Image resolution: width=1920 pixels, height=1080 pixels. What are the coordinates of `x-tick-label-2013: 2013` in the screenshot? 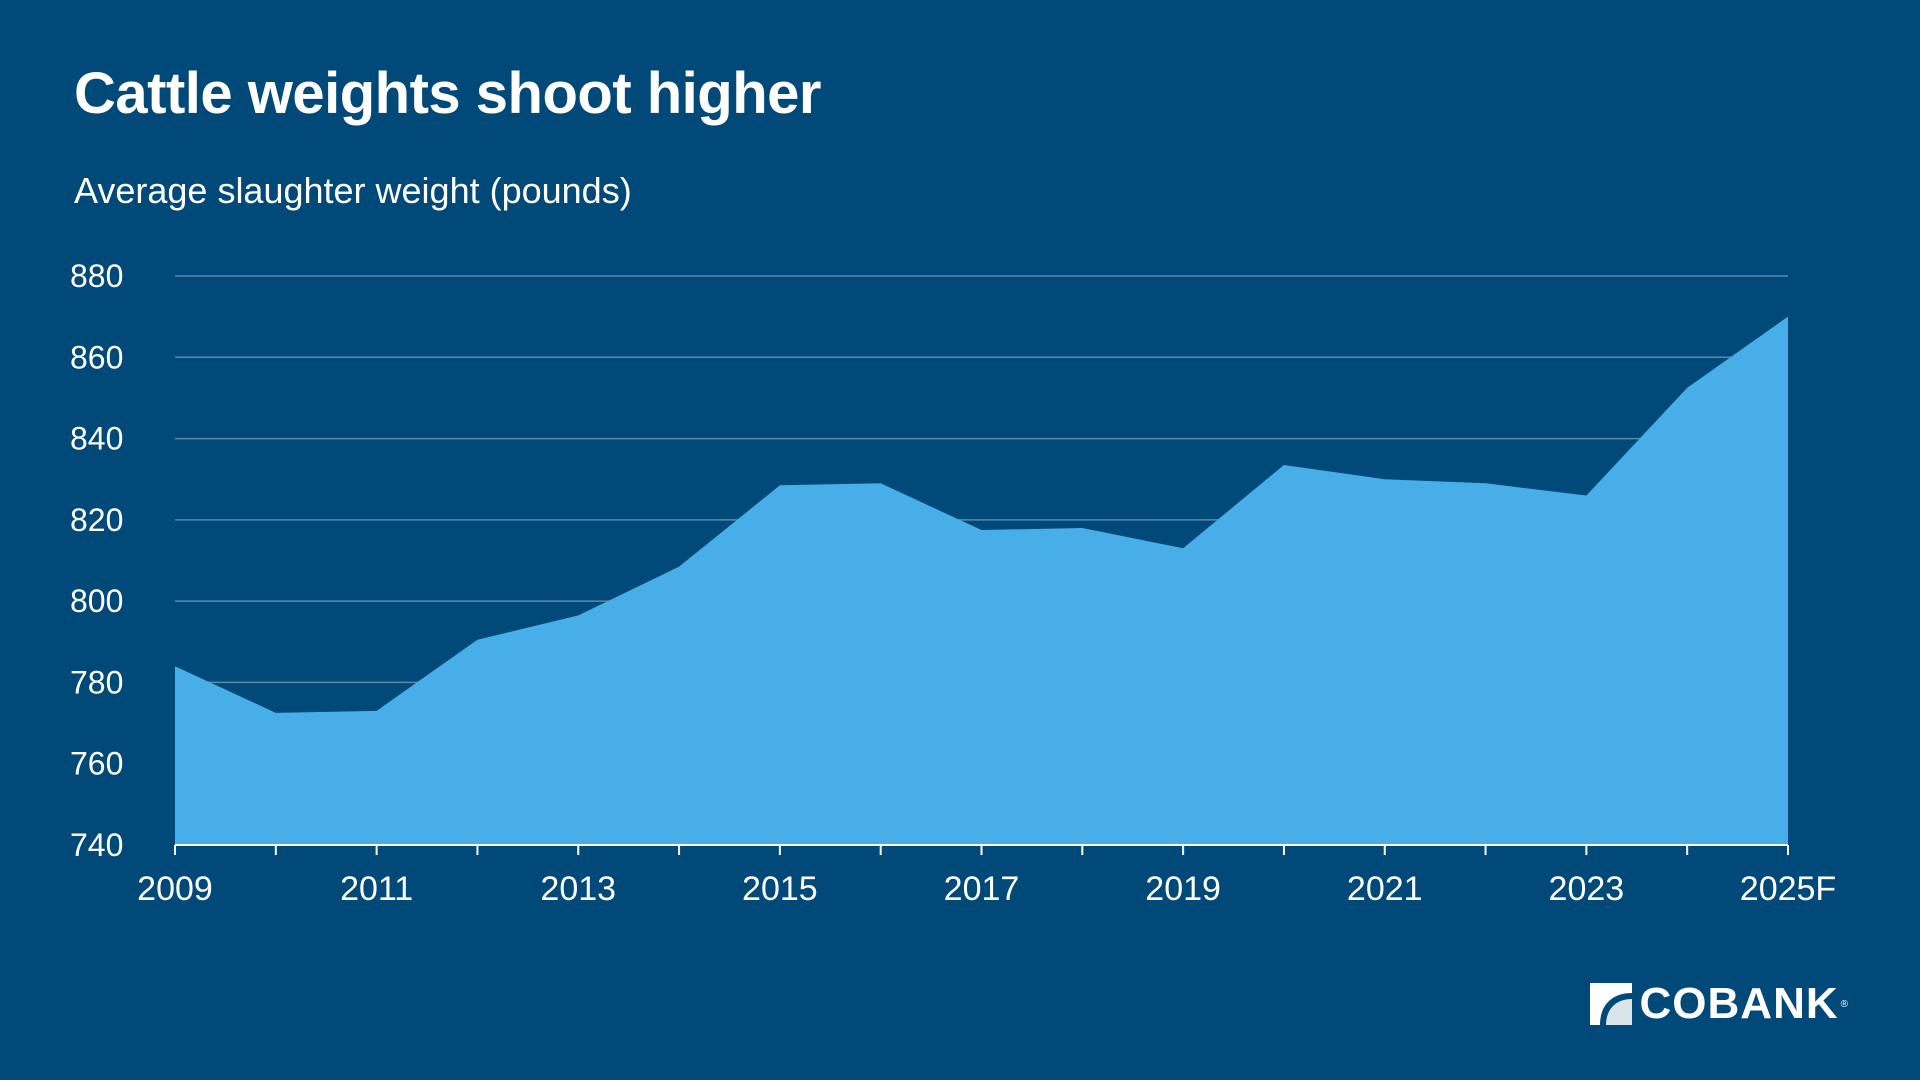 It's located at (578, 889).